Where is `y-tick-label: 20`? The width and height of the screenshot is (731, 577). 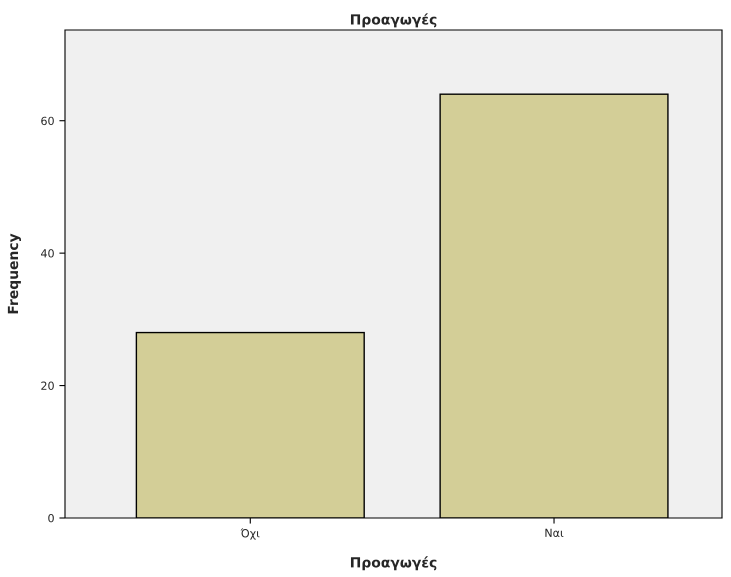 y-tick-label: 20 is located at coordinates (47, 386).